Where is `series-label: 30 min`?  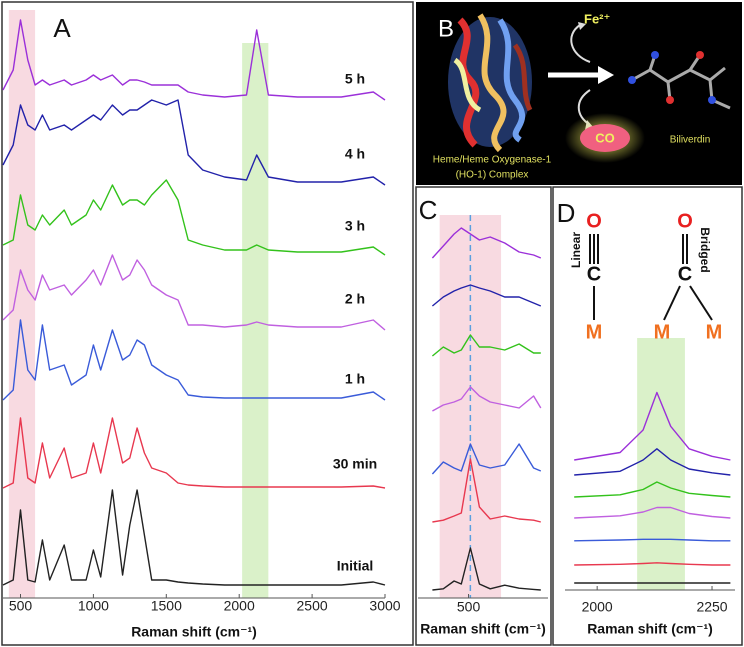 series-label: 30 min is located at coordinates (355, 464).